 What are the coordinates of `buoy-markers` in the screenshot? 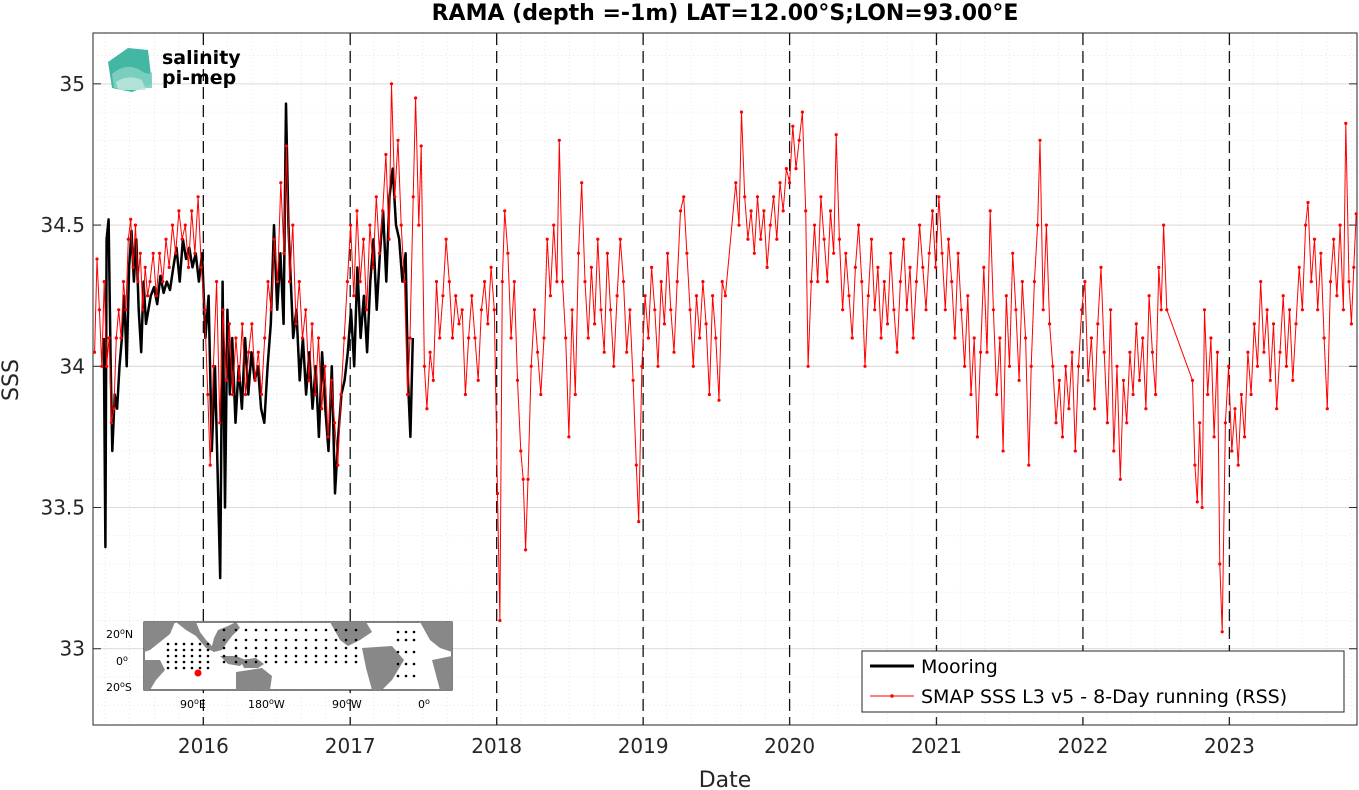 It's located at (291, 653).